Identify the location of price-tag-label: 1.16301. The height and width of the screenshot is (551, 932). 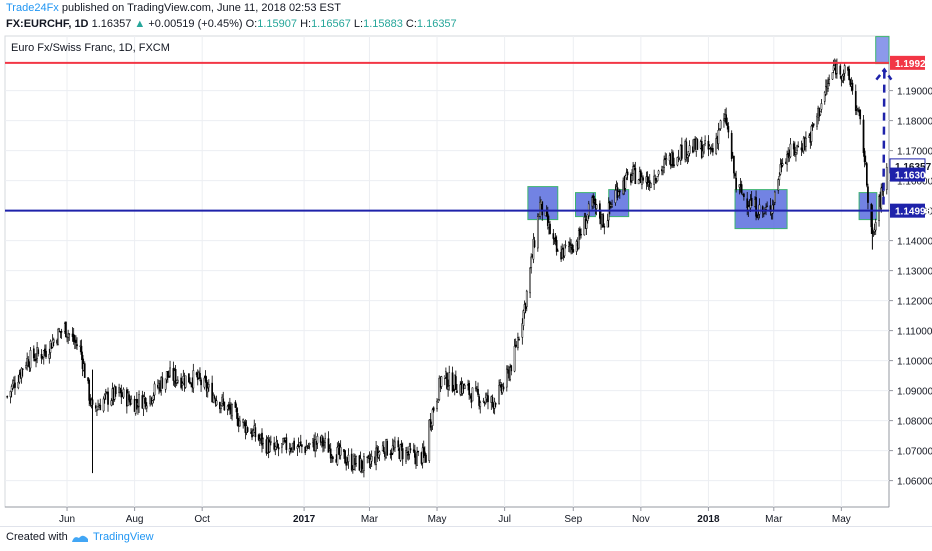
(913, 176).